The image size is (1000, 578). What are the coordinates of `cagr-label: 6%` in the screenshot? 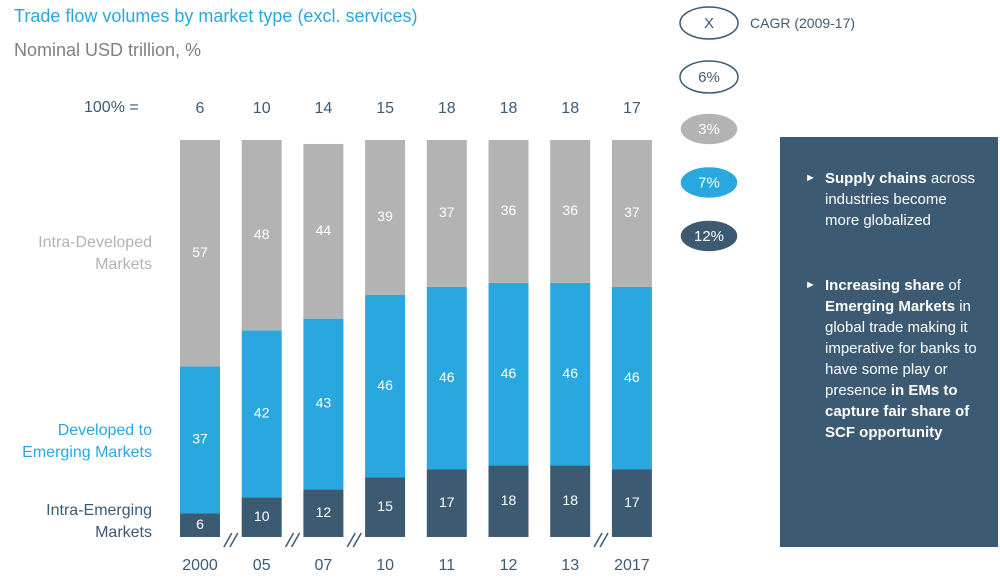 It's located at (709, 77).